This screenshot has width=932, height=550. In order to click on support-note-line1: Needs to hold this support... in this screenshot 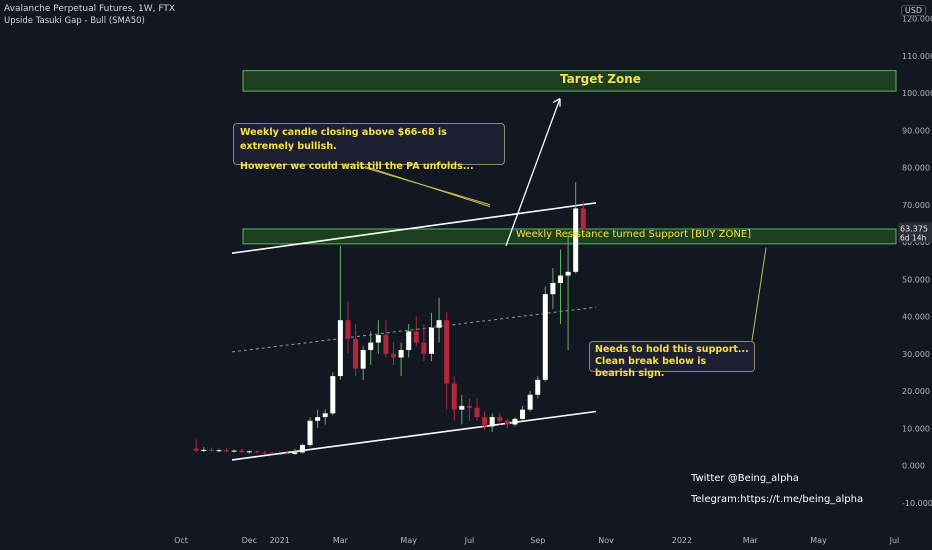, I will do `click(672, 349)`.